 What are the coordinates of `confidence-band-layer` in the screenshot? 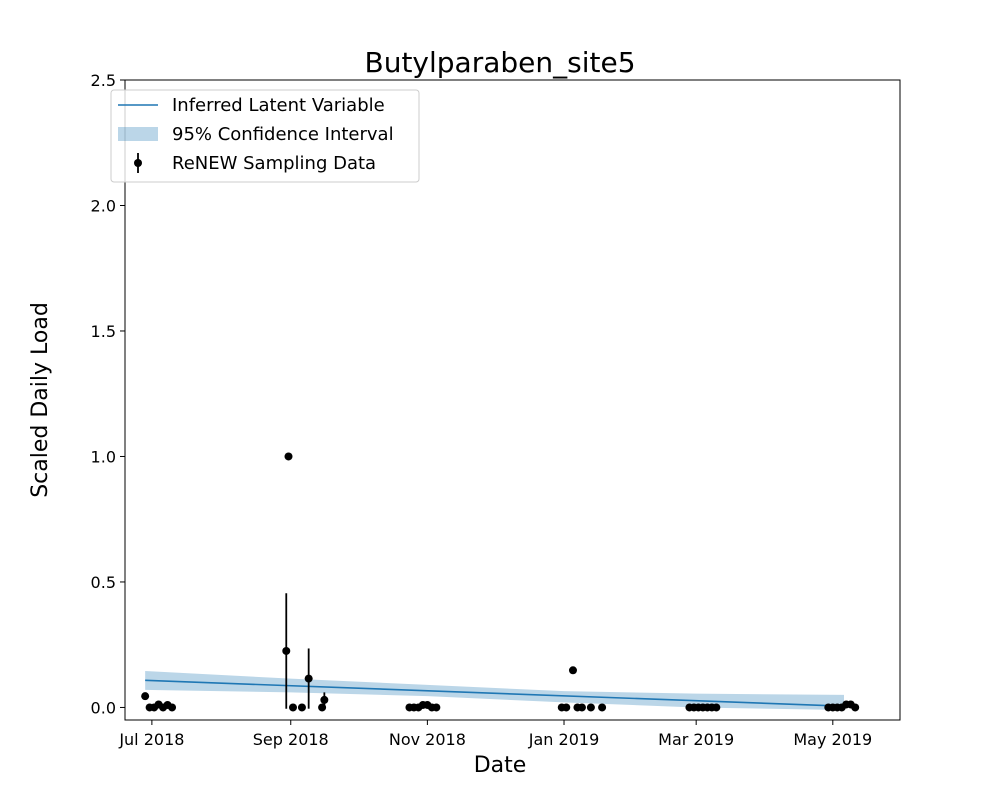 It's located at (494, 690).